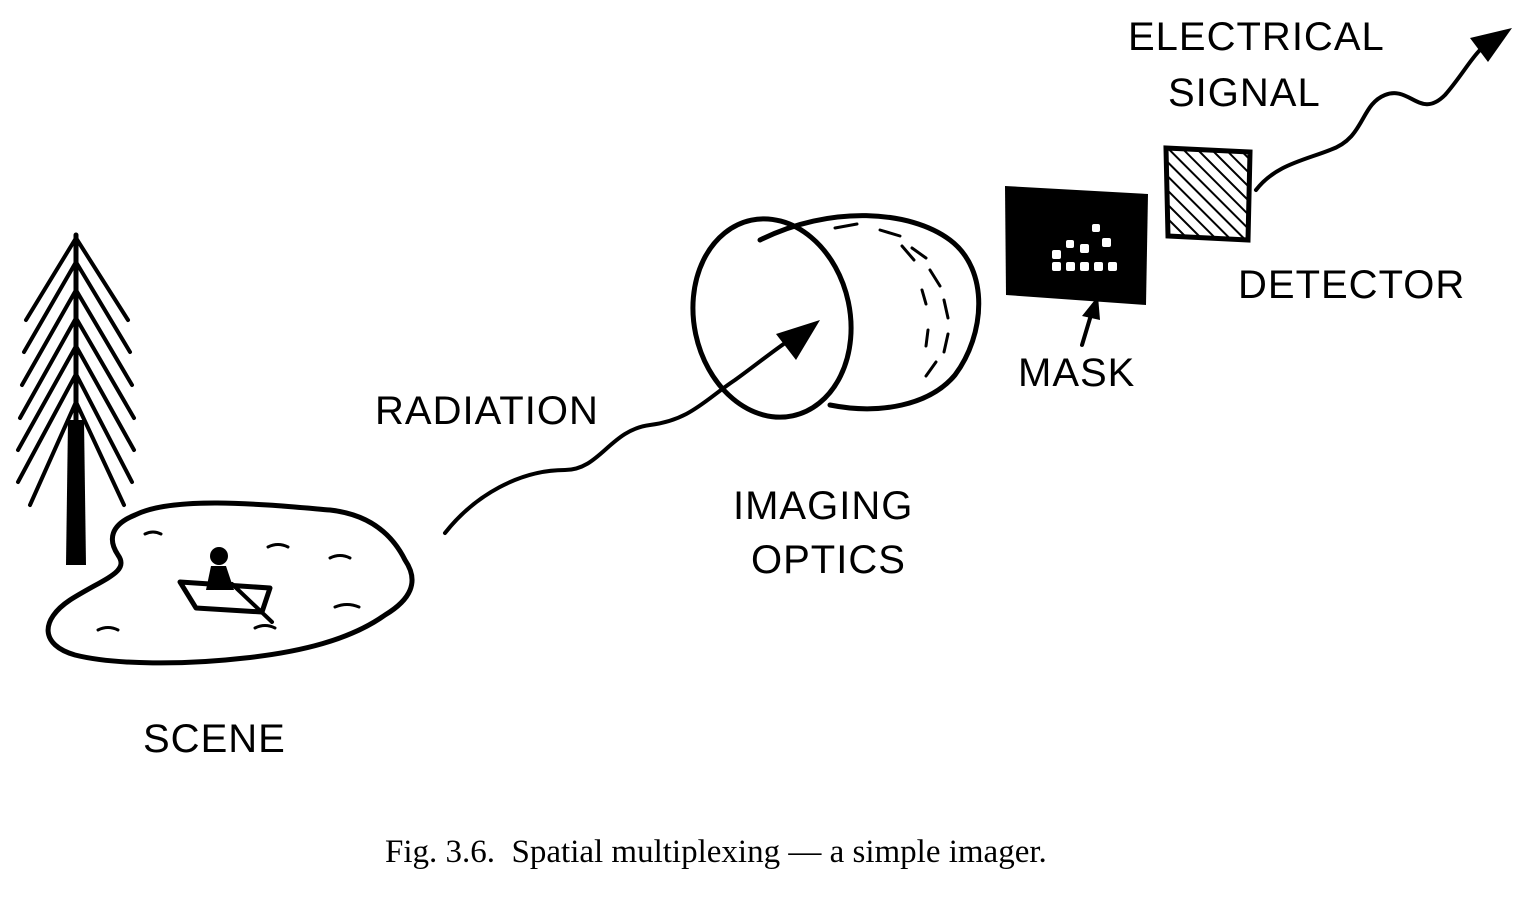  What do you see at coordinates (214, 739) in the screenshot?
I see `scene-label: SCENE` at bounding box center [214, 739].